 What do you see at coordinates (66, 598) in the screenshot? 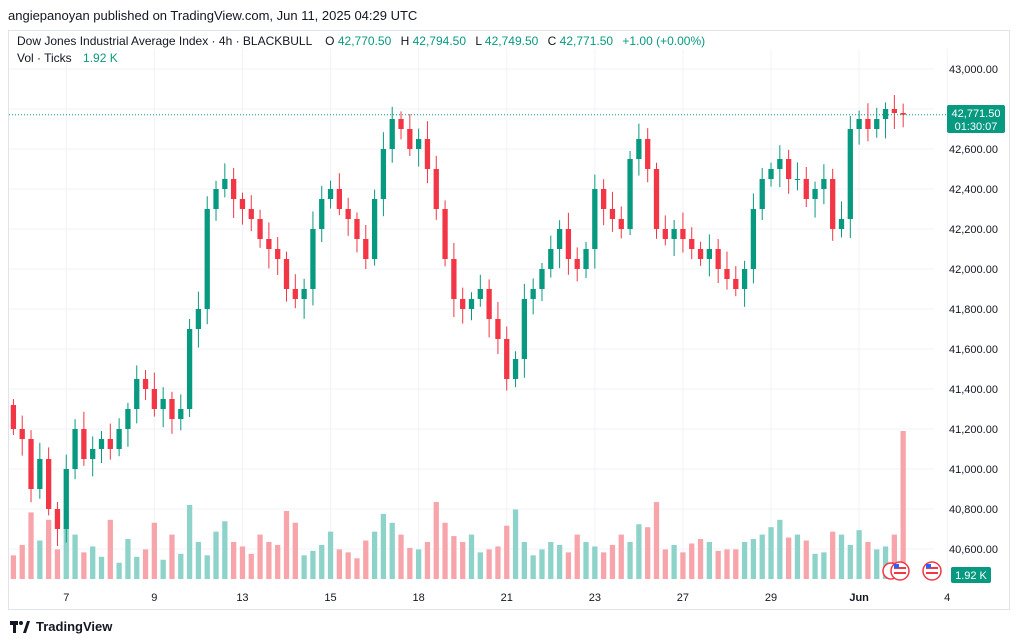
I see `x-tick-label: 7` at bounding box center [66, 598].